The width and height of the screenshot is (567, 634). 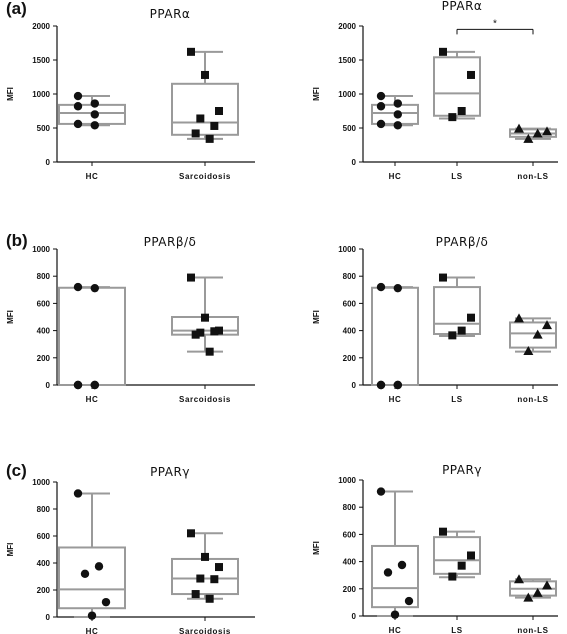 I want to click on significance-label: *, so click(x=495, y=23).